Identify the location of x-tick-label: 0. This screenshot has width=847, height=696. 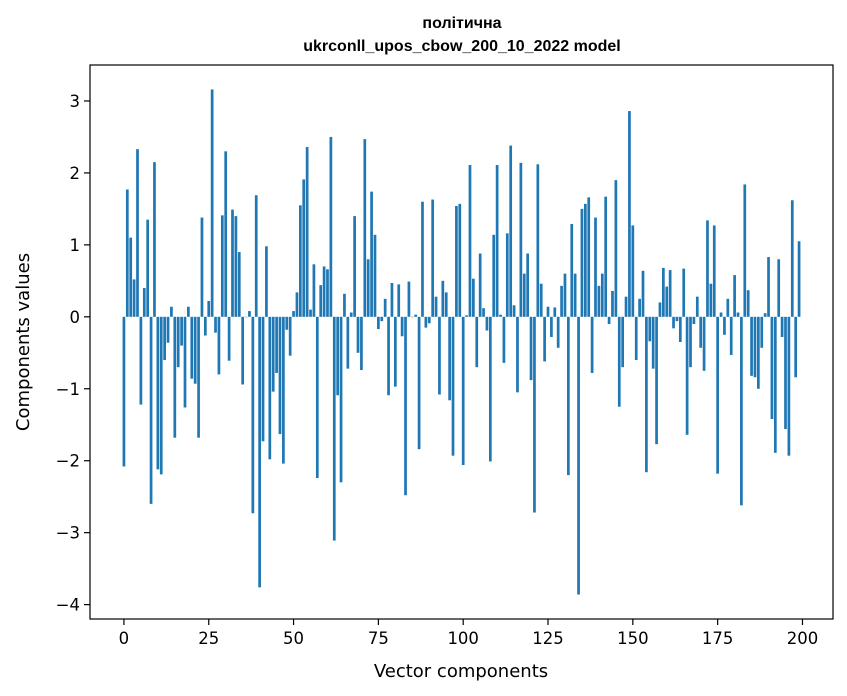
(124, 638).